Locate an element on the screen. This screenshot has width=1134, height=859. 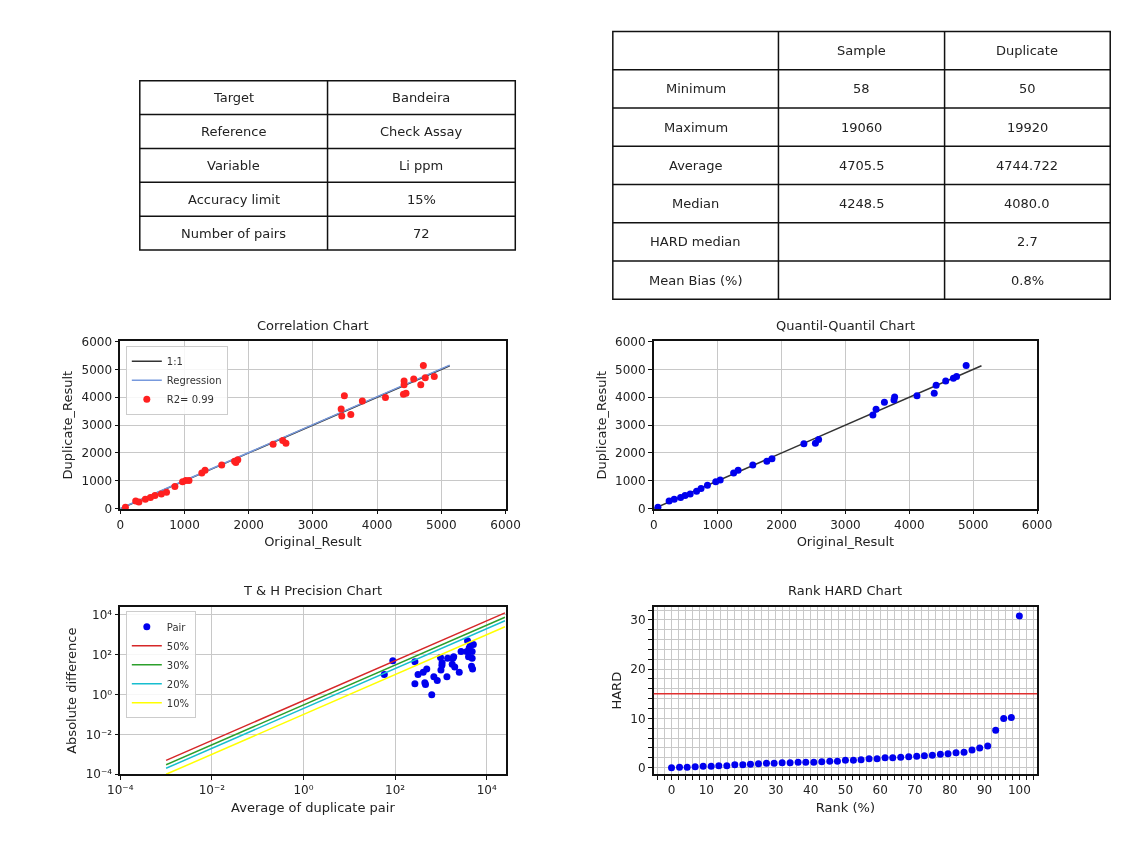
x-tick-label: 30 is located at coordinates (776, 790).